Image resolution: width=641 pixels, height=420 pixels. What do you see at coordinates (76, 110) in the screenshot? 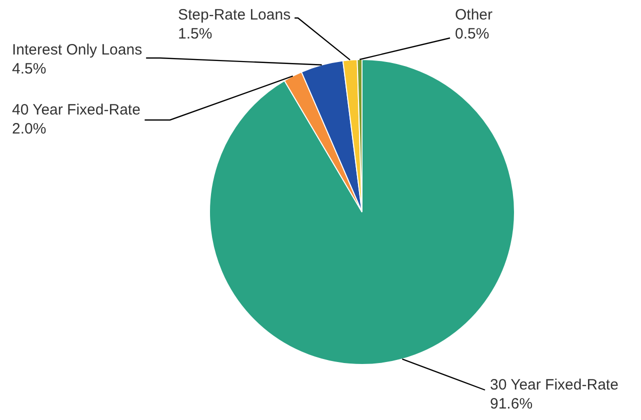
I see `slice-label: 40 Year Fixed-Rate` at bounding box center [76, 110].